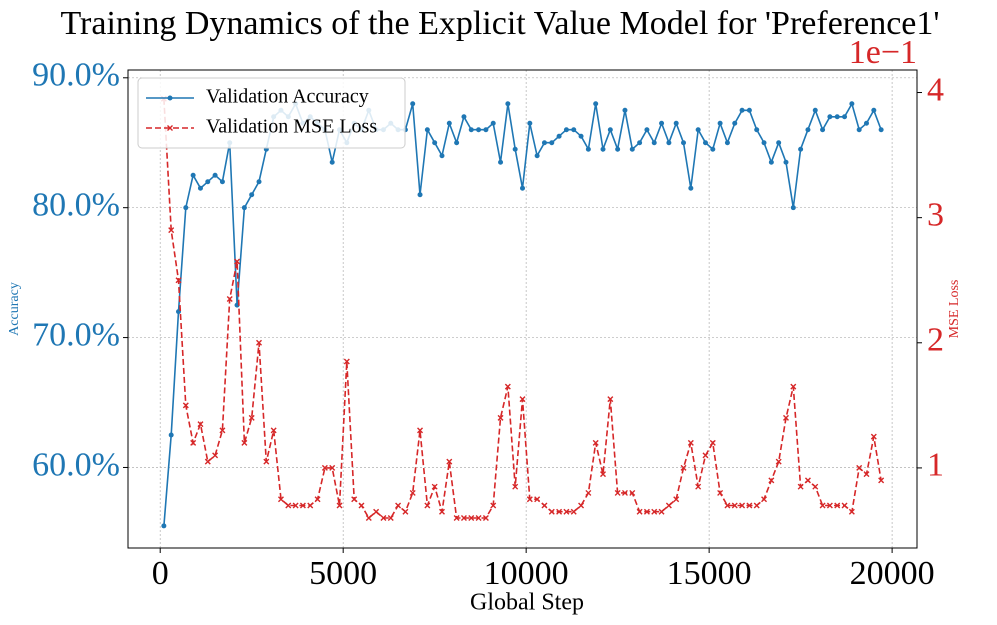  Describe the element at coordinates (291, 127) in the screenshot. I see `legend-label: Validation MSE Loss` at that location.